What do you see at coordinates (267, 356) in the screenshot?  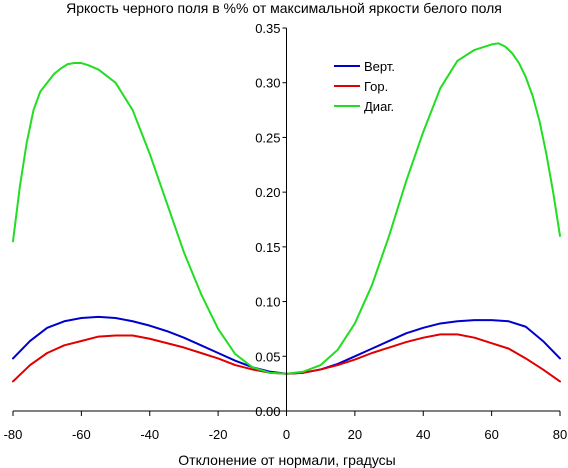 I see `y-tick-label: 0.05` at bounding box center [267, 356].